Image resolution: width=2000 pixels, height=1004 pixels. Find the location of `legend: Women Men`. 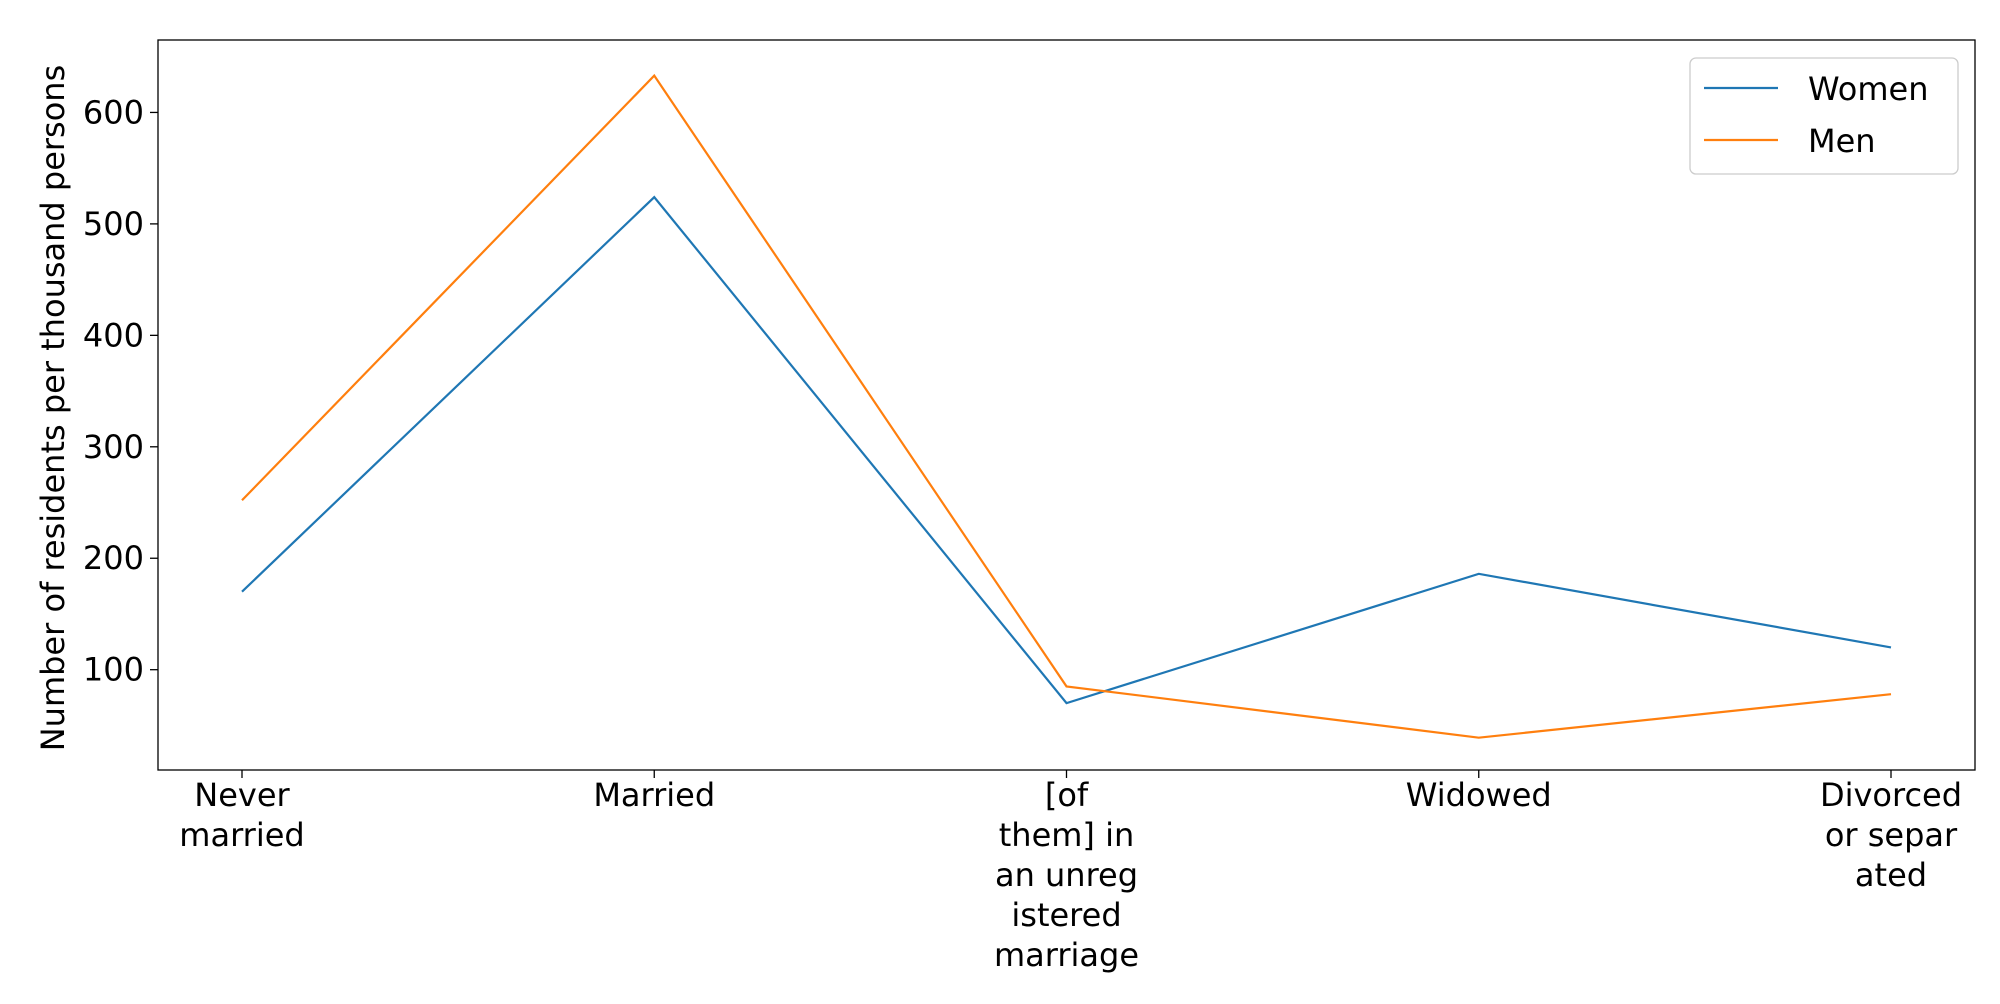

legend: Women Men is located at coordinates (1824, 116).